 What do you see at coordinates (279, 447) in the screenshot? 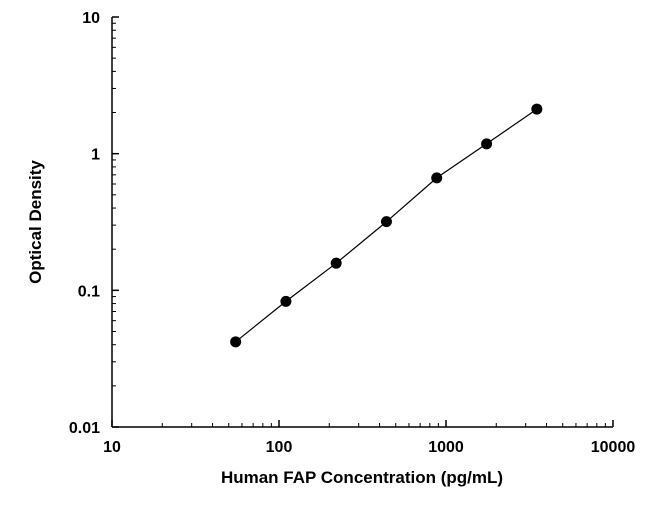
I see `x-tick-label: 100` at bounding box center [279, 447].